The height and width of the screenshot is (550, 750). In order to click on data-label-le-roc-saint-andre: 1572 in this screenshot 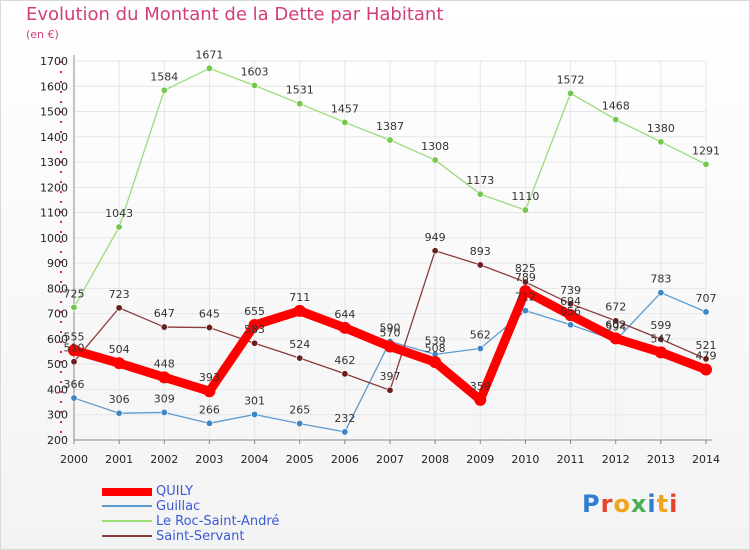, I will do `click(571, 79)`.